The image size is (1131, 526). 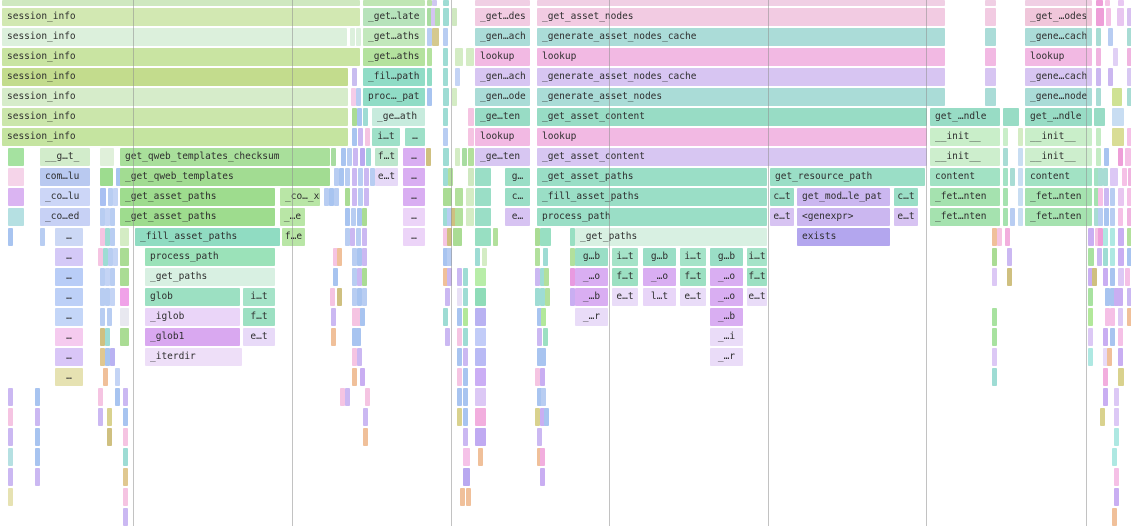 What do you see at coordinates (394, 17) in the screenshot?
I see `frame: _get…late` at bounding box center [394, 17].